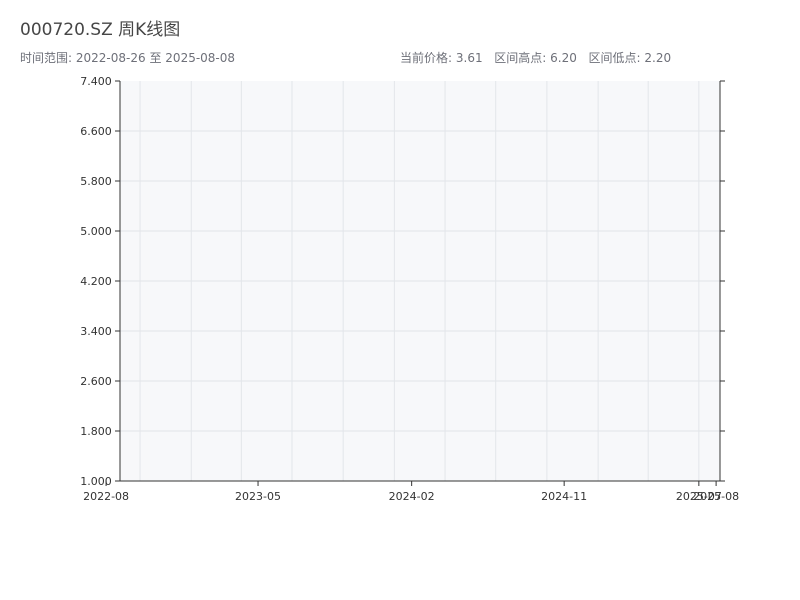 The image size is (800, 600). I want to click on range-high-label: 区间高点:, so click(520, 58).